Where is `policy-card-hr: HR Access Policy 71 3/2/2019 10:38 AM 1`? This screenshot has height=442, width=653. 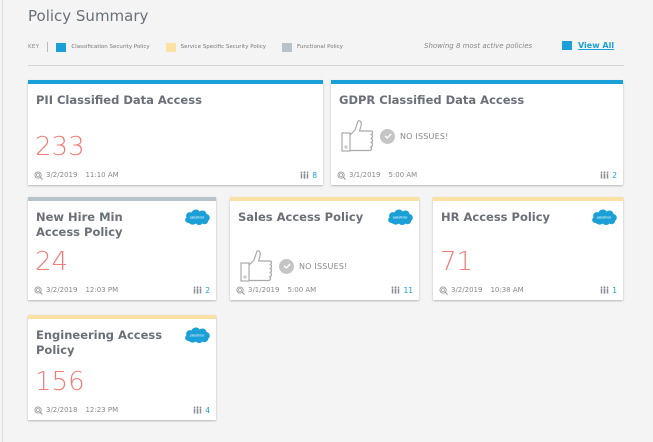
policy-card-hr: HR Access Policy 71 3/2/2019 10:38 AM 1 is located at coordinates (528, 248).